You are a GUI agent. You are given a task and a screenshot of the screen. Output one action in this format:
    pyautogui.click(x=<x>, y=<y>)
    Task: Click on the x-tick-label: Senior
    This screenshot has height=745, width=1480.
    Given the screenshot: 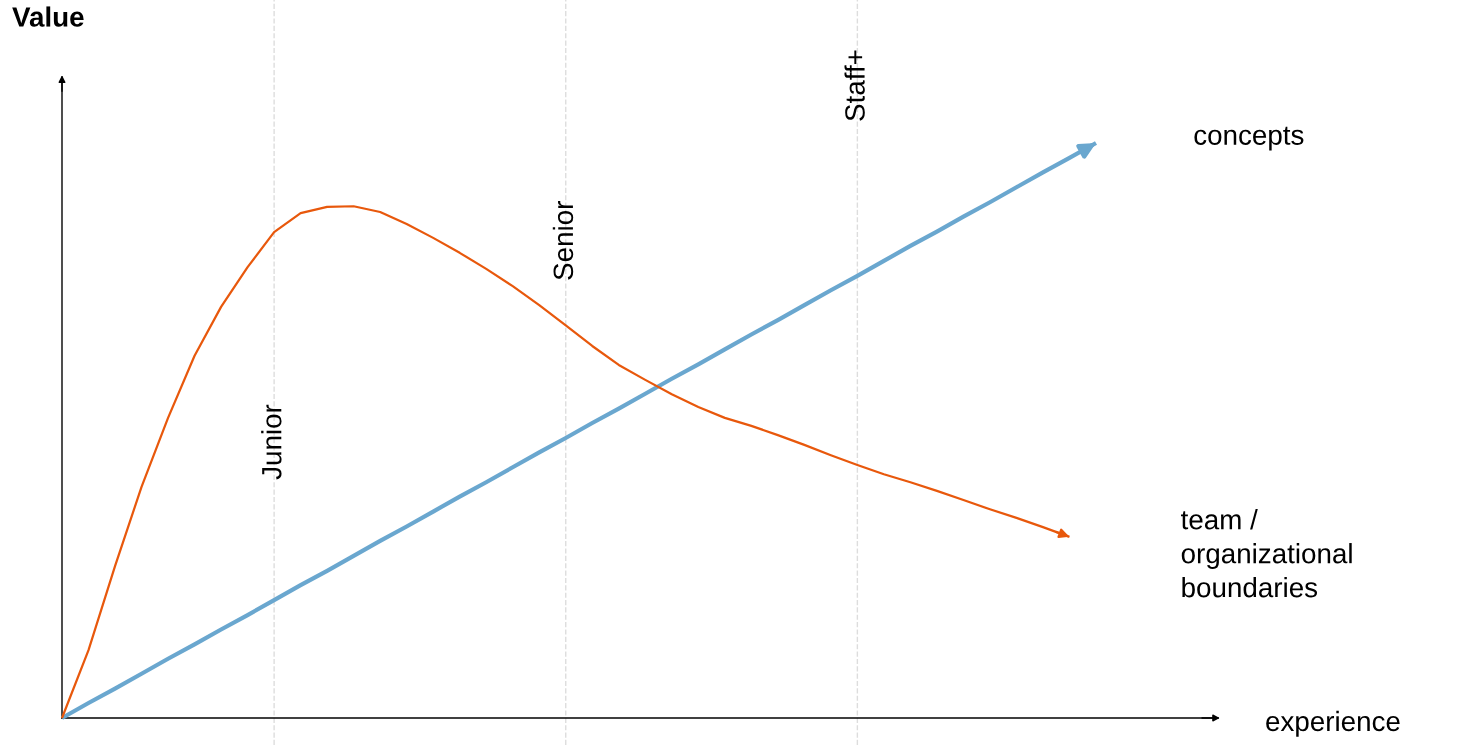 What is the action you would take?
    pyautogui.click(x=563, y=240)
    